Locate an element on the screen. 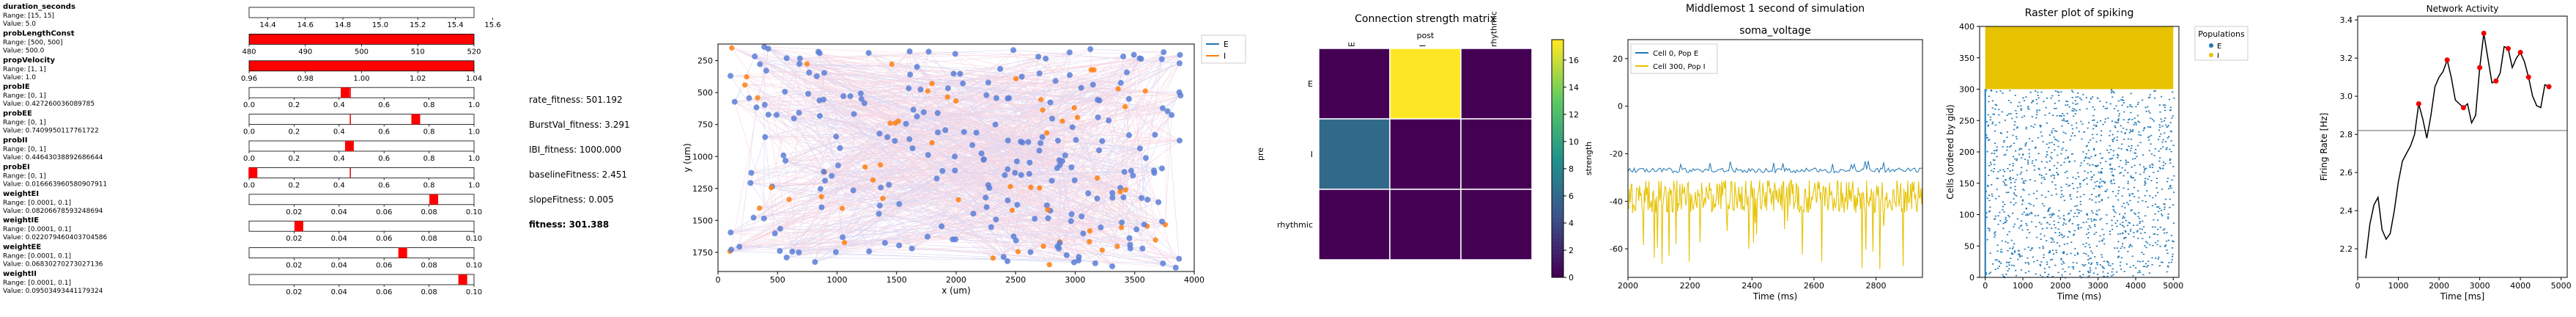 This screenshot has height=317, width=2576. x-tick-label: 2000 is located at coordinates (1628, 286).